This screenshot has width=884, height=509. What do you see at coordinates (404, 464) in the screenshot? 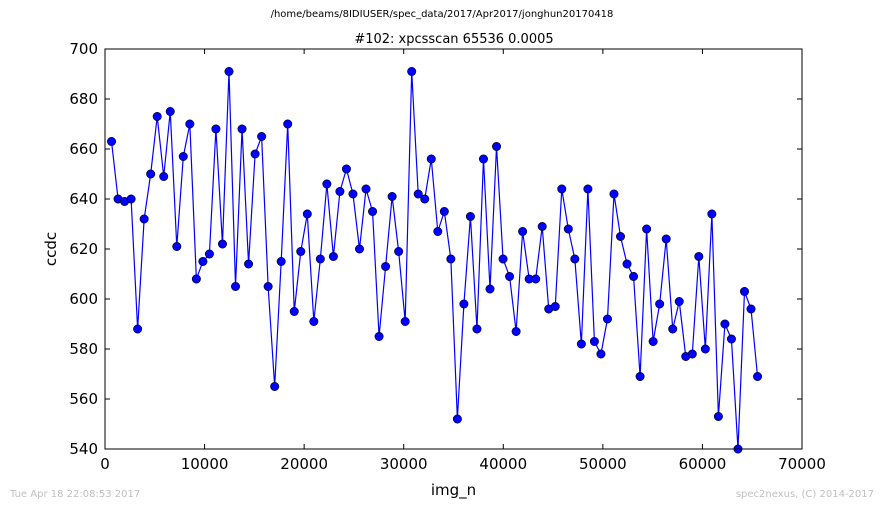
I see `x-tick-label: 30000` at bounding box center [404, 464].